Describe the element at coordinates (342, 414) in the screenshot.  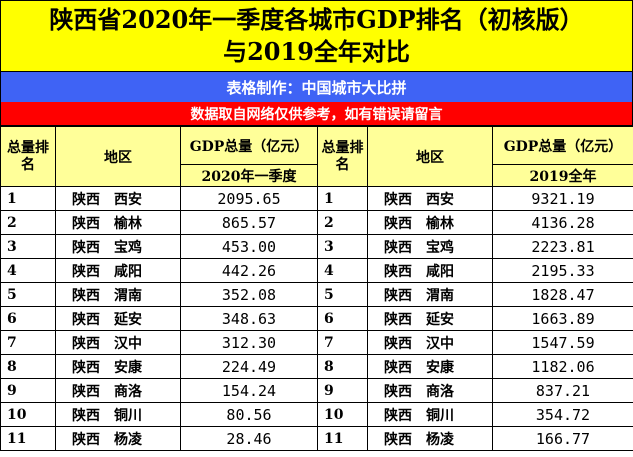
I see `rank-cell-right: 10` at that location.